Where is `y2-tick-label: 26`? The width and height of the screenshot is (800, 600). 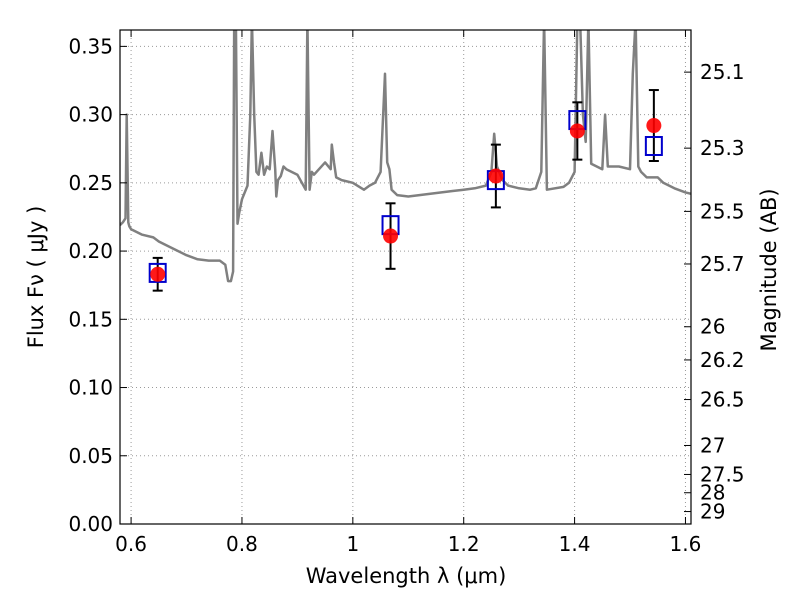
y2-tick-label: 26 is located at coordinates (712, 327).